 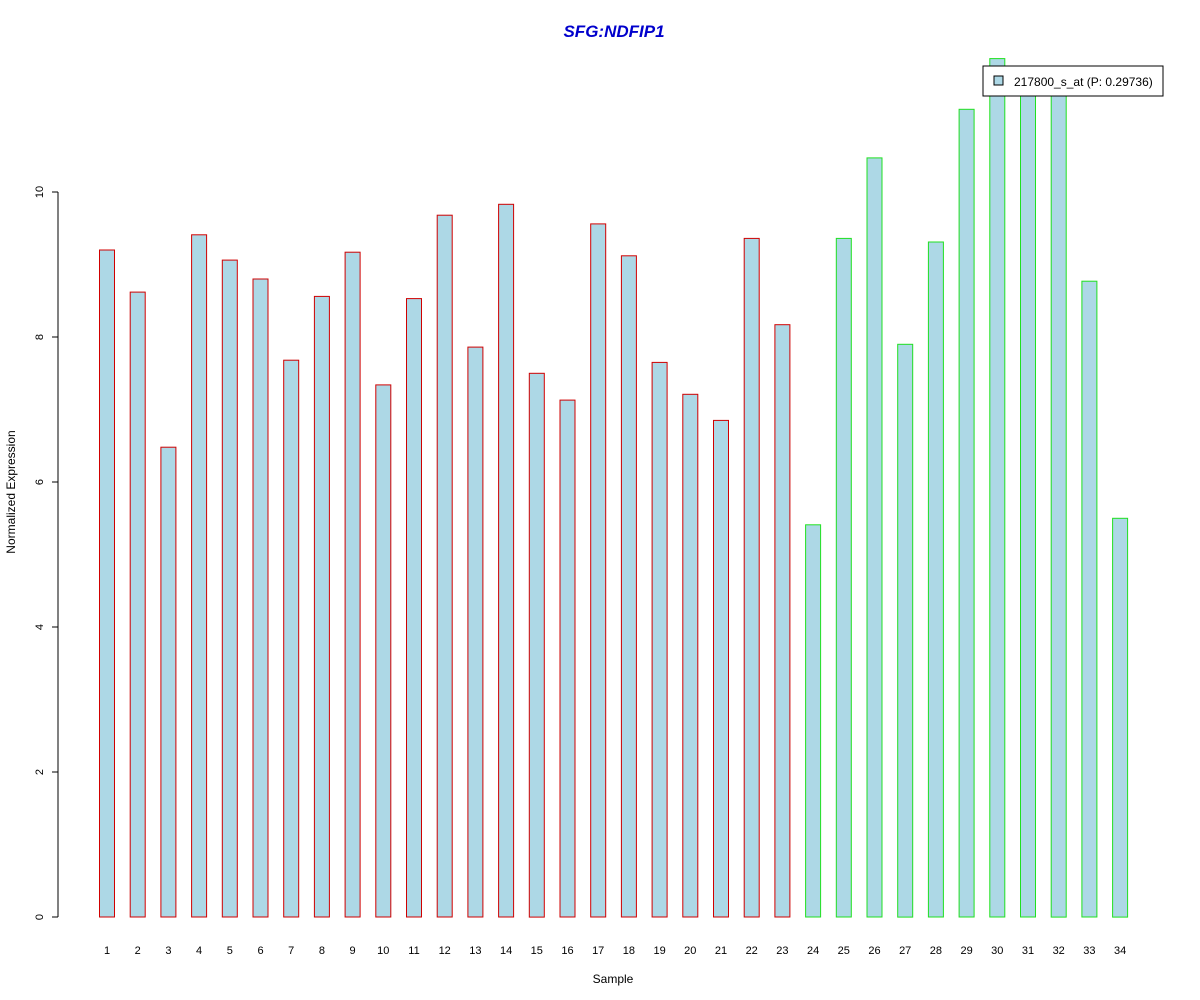 What do you see at coordinates (11, 491) in the screenshot?
I see `y-axis-label: Normalized Expression` at bounding box center [11, 491].